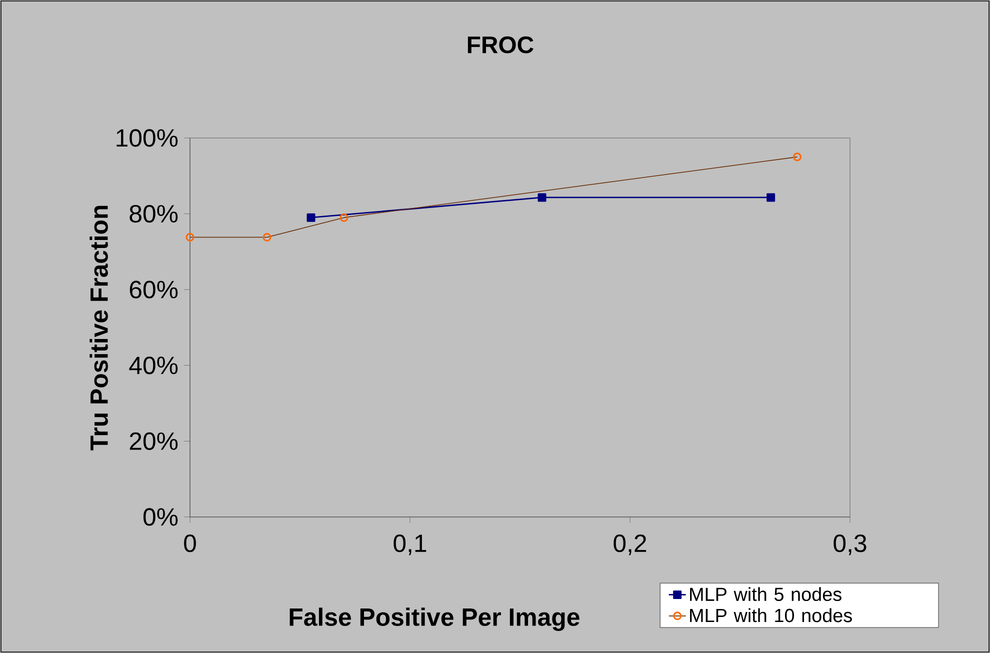 This screenshot has height=653, width=990. Describe the element at coordinates (147, 138) in the screenshot. I see `y-tick-label: 100%` at that location.